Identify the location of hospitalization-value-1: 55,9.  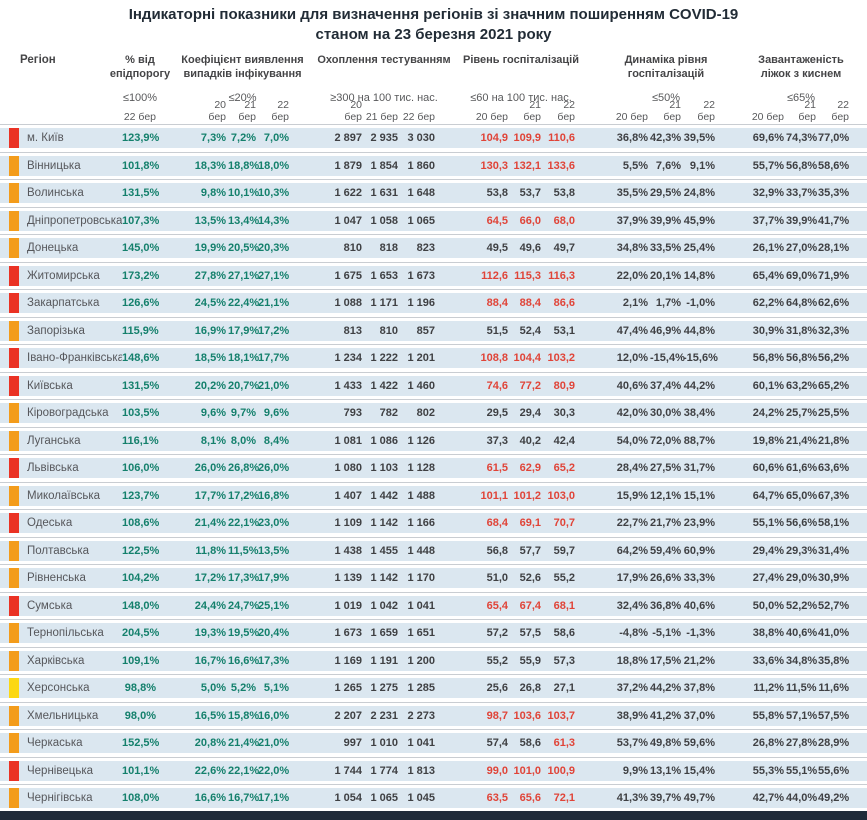
(530, 660).